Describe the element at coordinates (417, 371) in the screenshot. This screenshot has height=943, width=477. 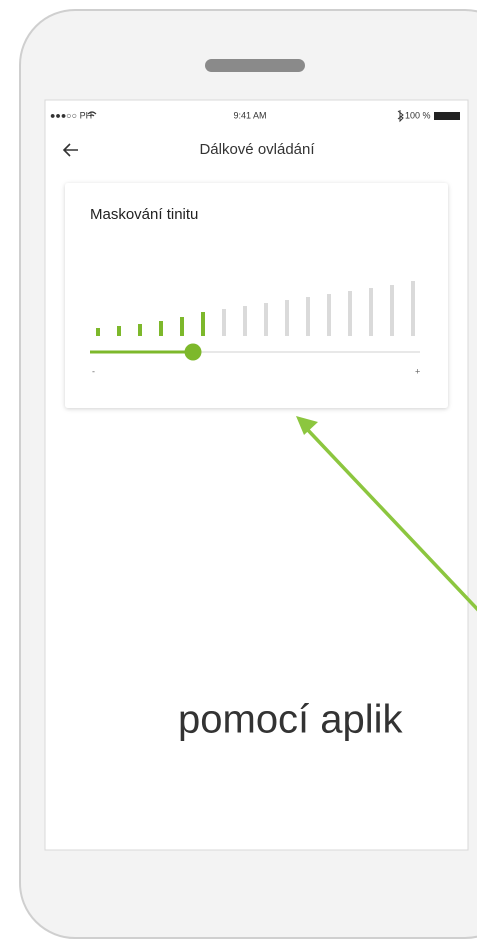
I see `slider-max-label: +` at that location.